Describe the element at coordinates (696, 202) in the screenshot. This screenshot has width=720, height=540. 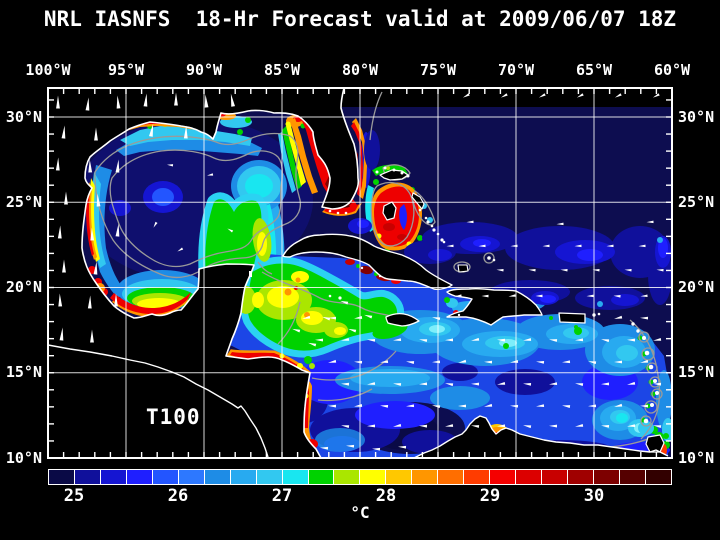
I see `lat-label-right: 25°N` at that location.